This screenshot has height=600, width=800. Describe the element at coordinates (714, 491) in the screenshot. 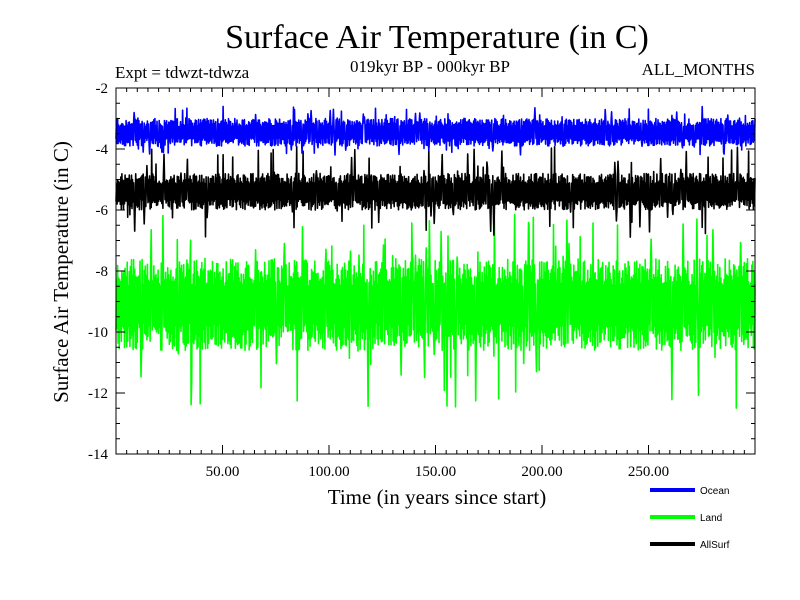

I see `legend-label-ocean: Ocean` at that location.